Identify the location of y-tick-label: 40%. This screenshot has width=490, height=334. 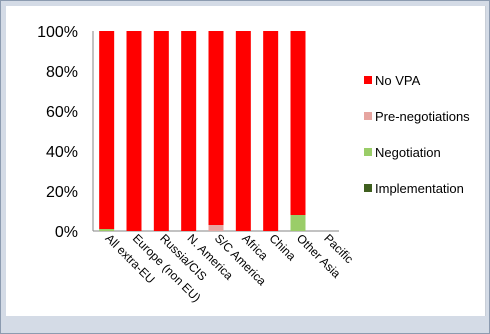
(62, 152).